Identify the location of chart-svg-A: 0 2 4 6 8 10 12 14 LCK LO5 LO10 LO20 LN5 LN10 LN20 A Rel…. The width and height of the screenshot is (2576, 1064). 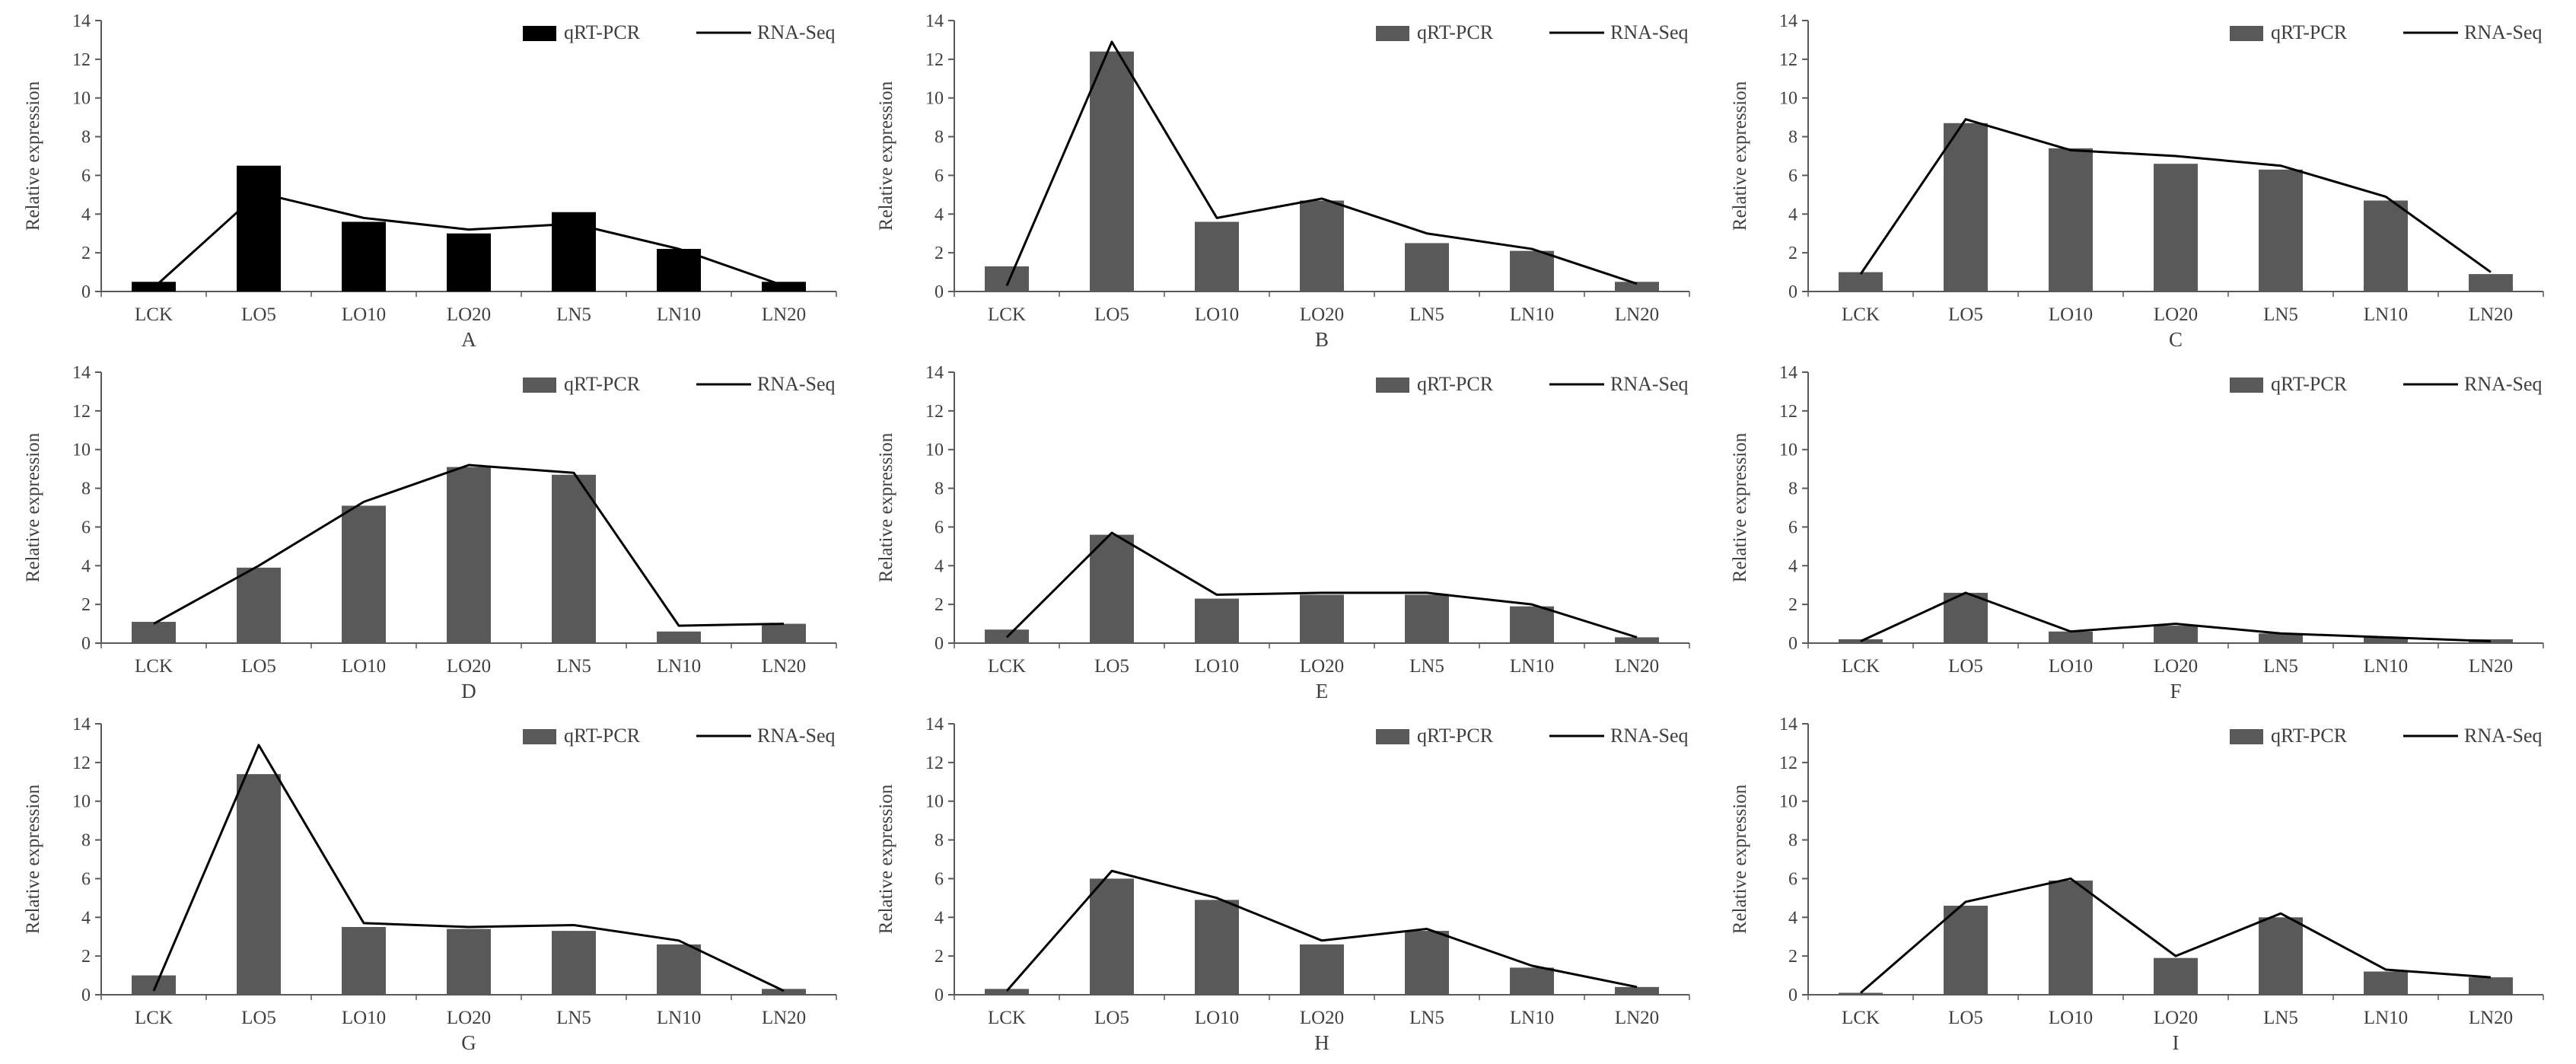
(430, 181).